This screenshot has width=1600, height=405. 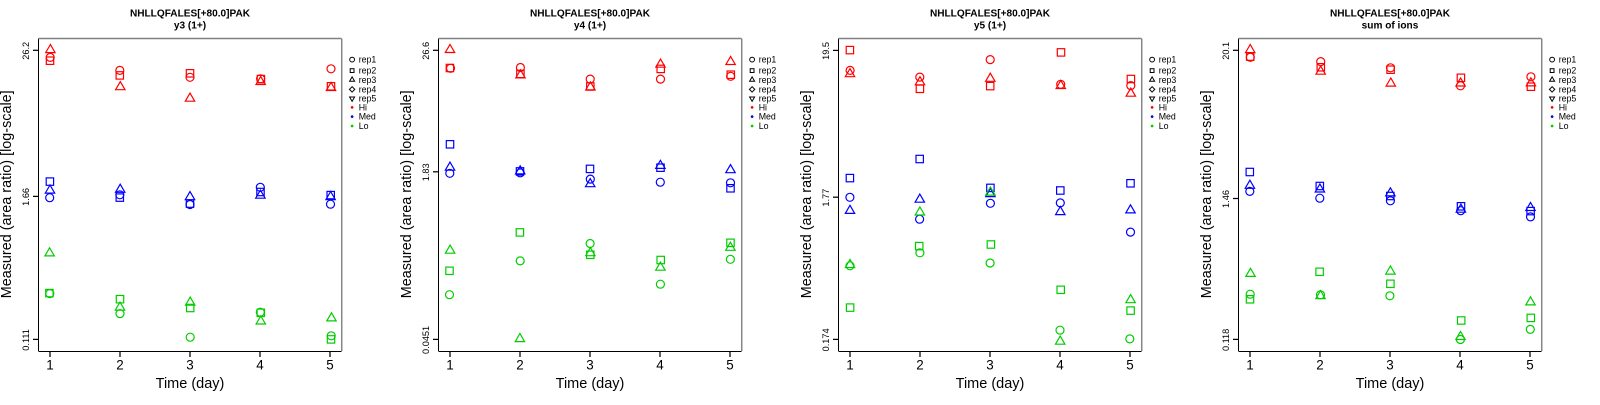 What do you see at coordinates (1226, 340) in the screenshot?
I see `svg-text: 0.118` at bounding box center [1226, 340].